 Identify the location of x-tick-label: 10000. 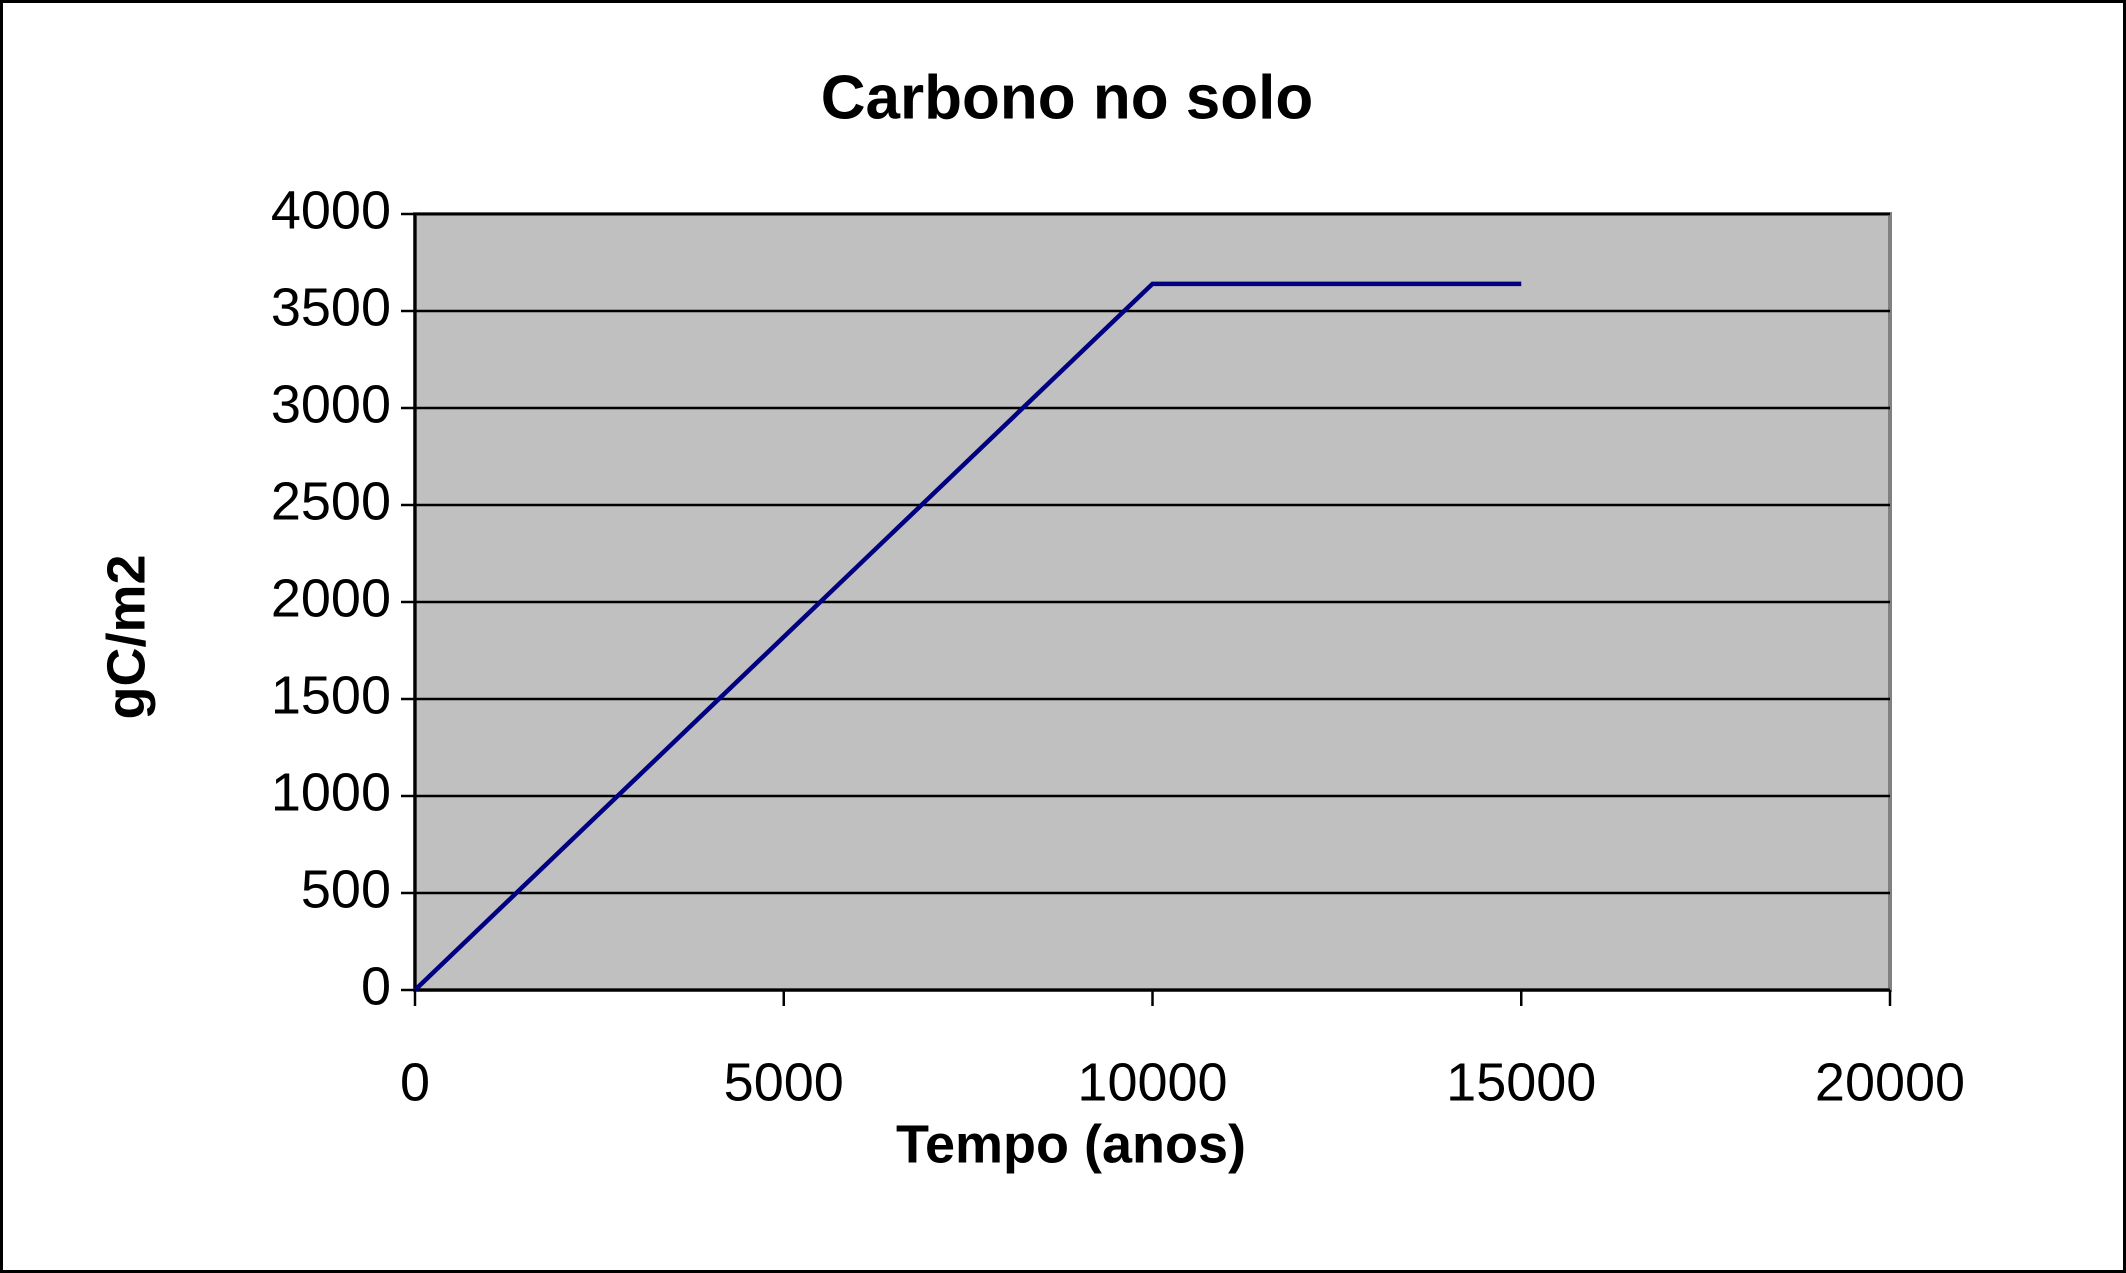
(1152, 1082).